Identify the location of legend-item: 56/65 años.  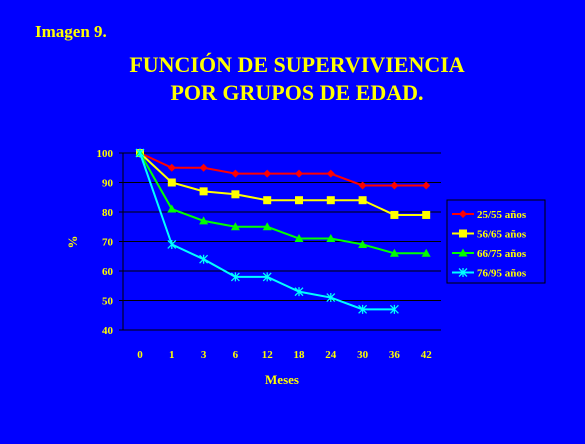
(489, 235).